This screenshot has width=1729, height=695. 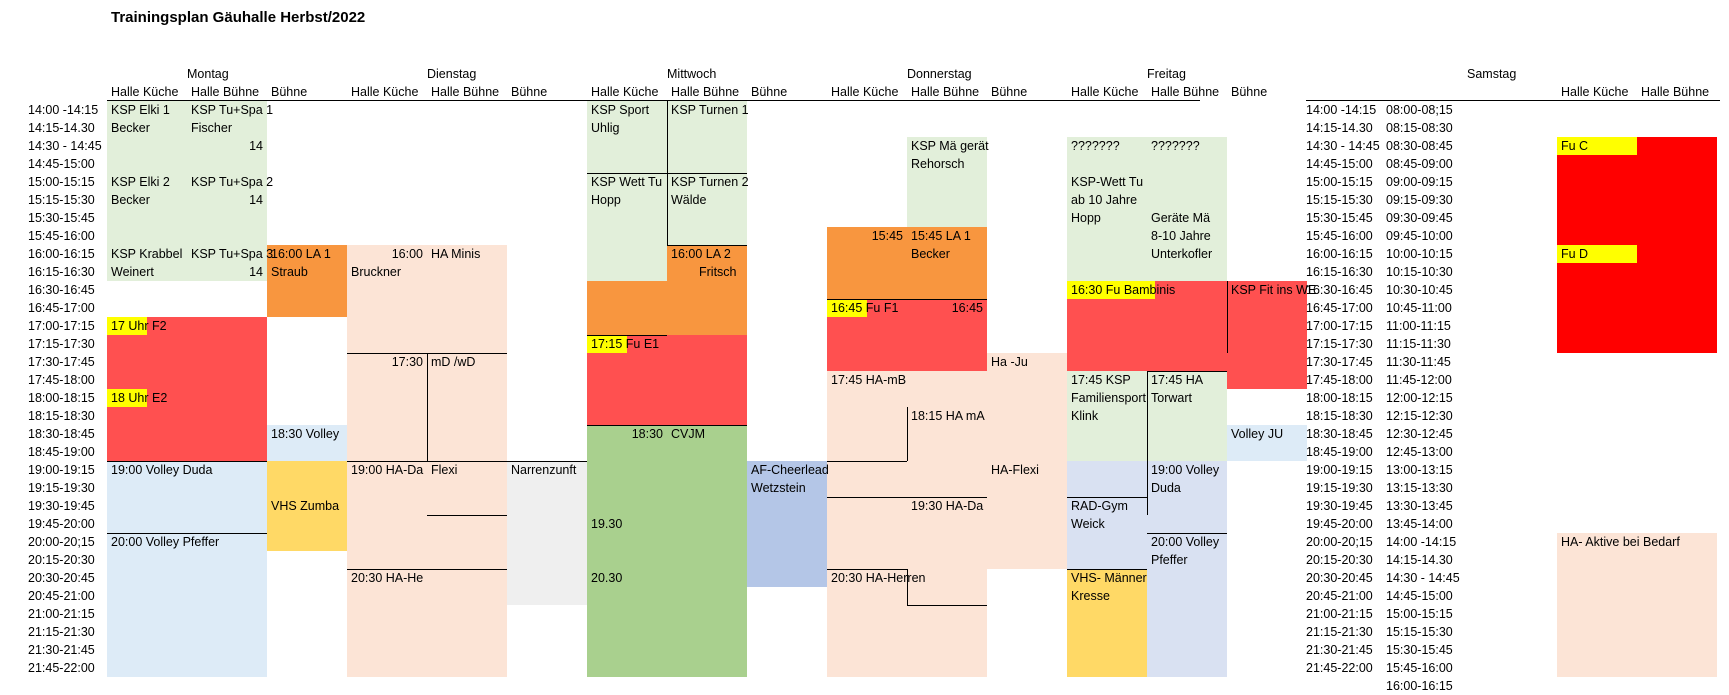 What do you see at coordinates (1339, 164) in the screenshot?
I see `time-slot: 14:45-15:00` at bounding box center [1339, 164].